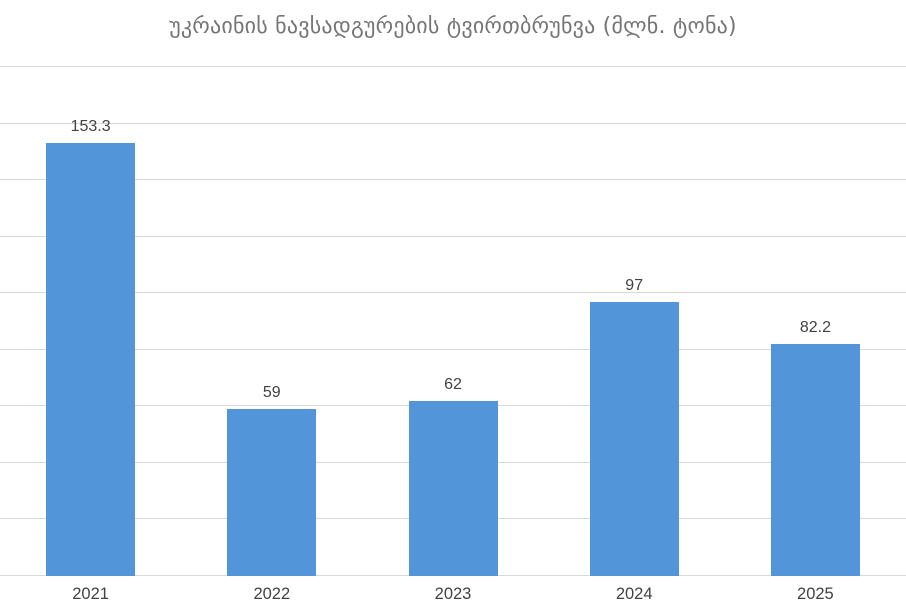 The width and height of the screenshot is (906, 611). Describe the element at coordinates (91, 359) in the screenshot. I see `bar-2021` at that location.